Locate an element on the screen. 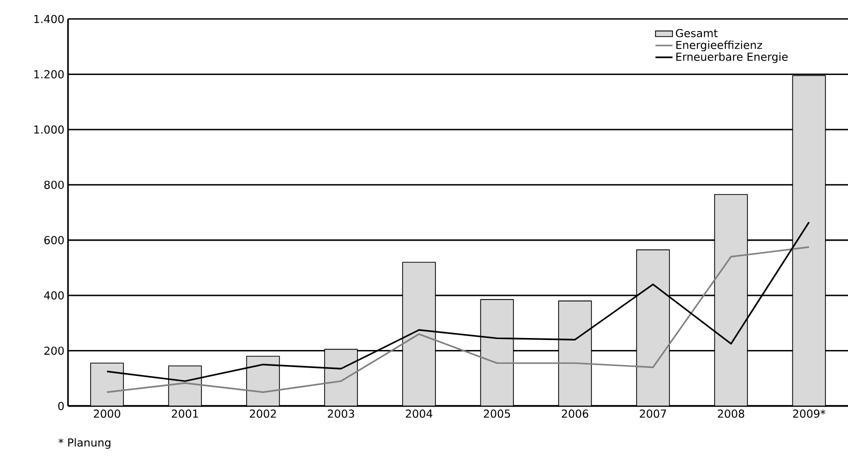  y-tick-label: 0 is located at coordinates (61, 406).